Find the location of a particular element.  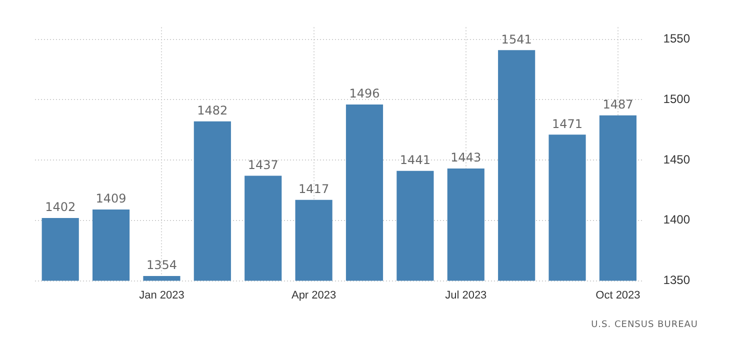

x-tick-label: Jan 2023 is located at coordinates (161, 295).